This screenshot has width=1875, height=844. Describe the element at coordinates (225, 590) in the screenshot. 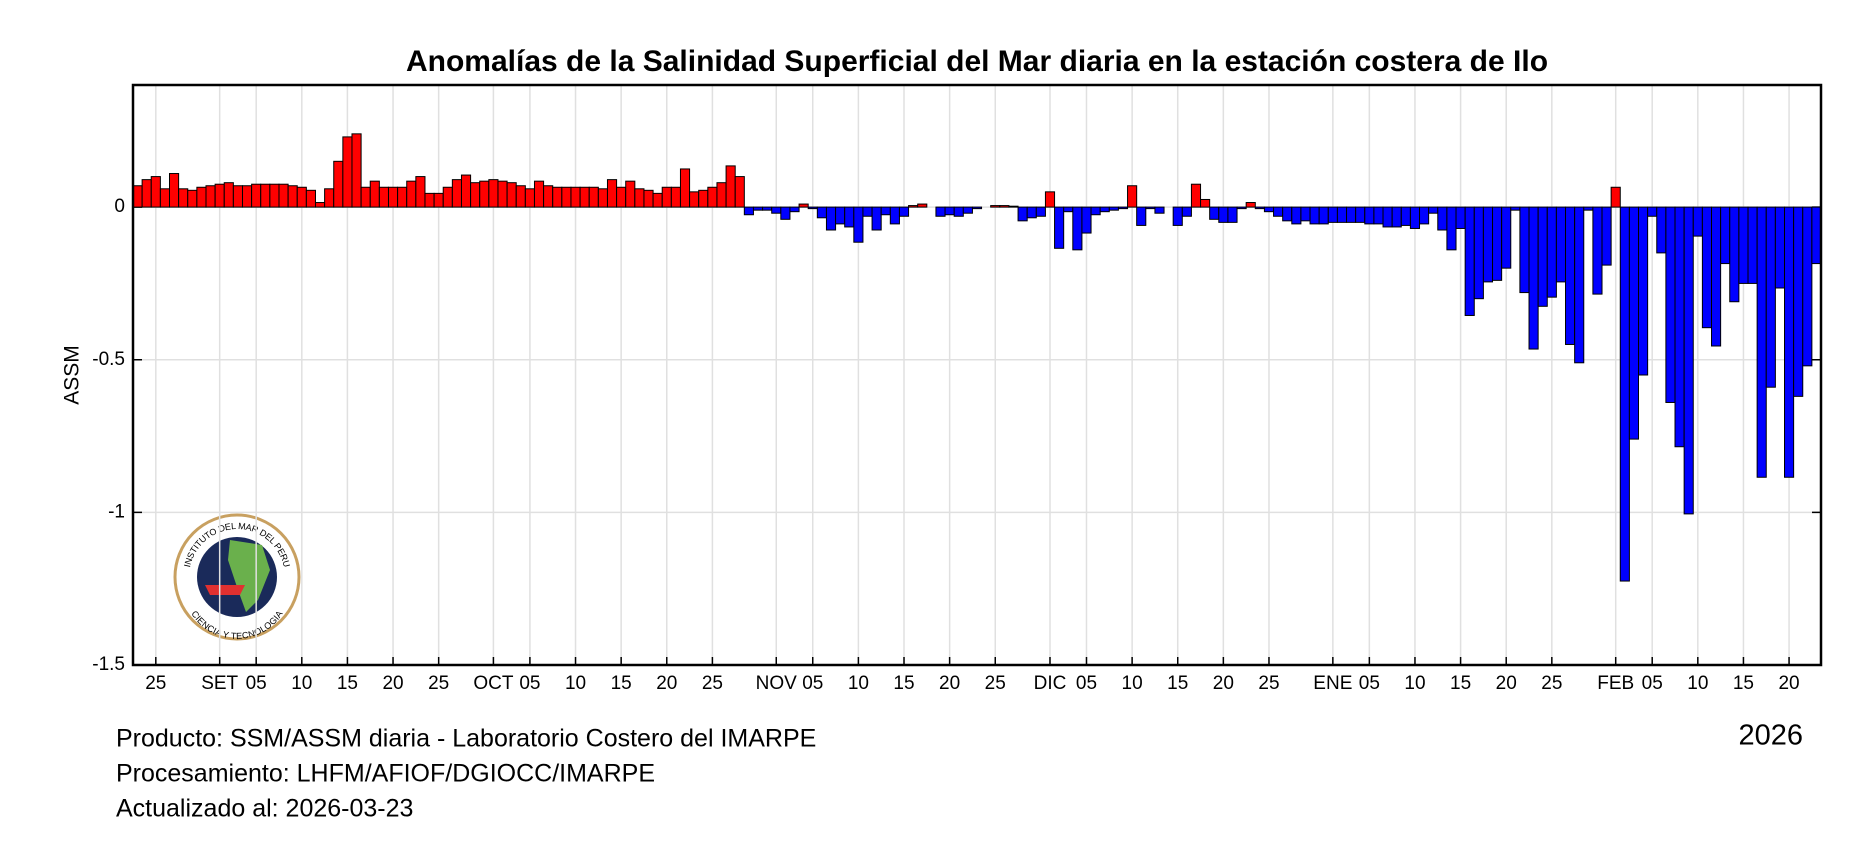

I see `logo-ship` at that location.